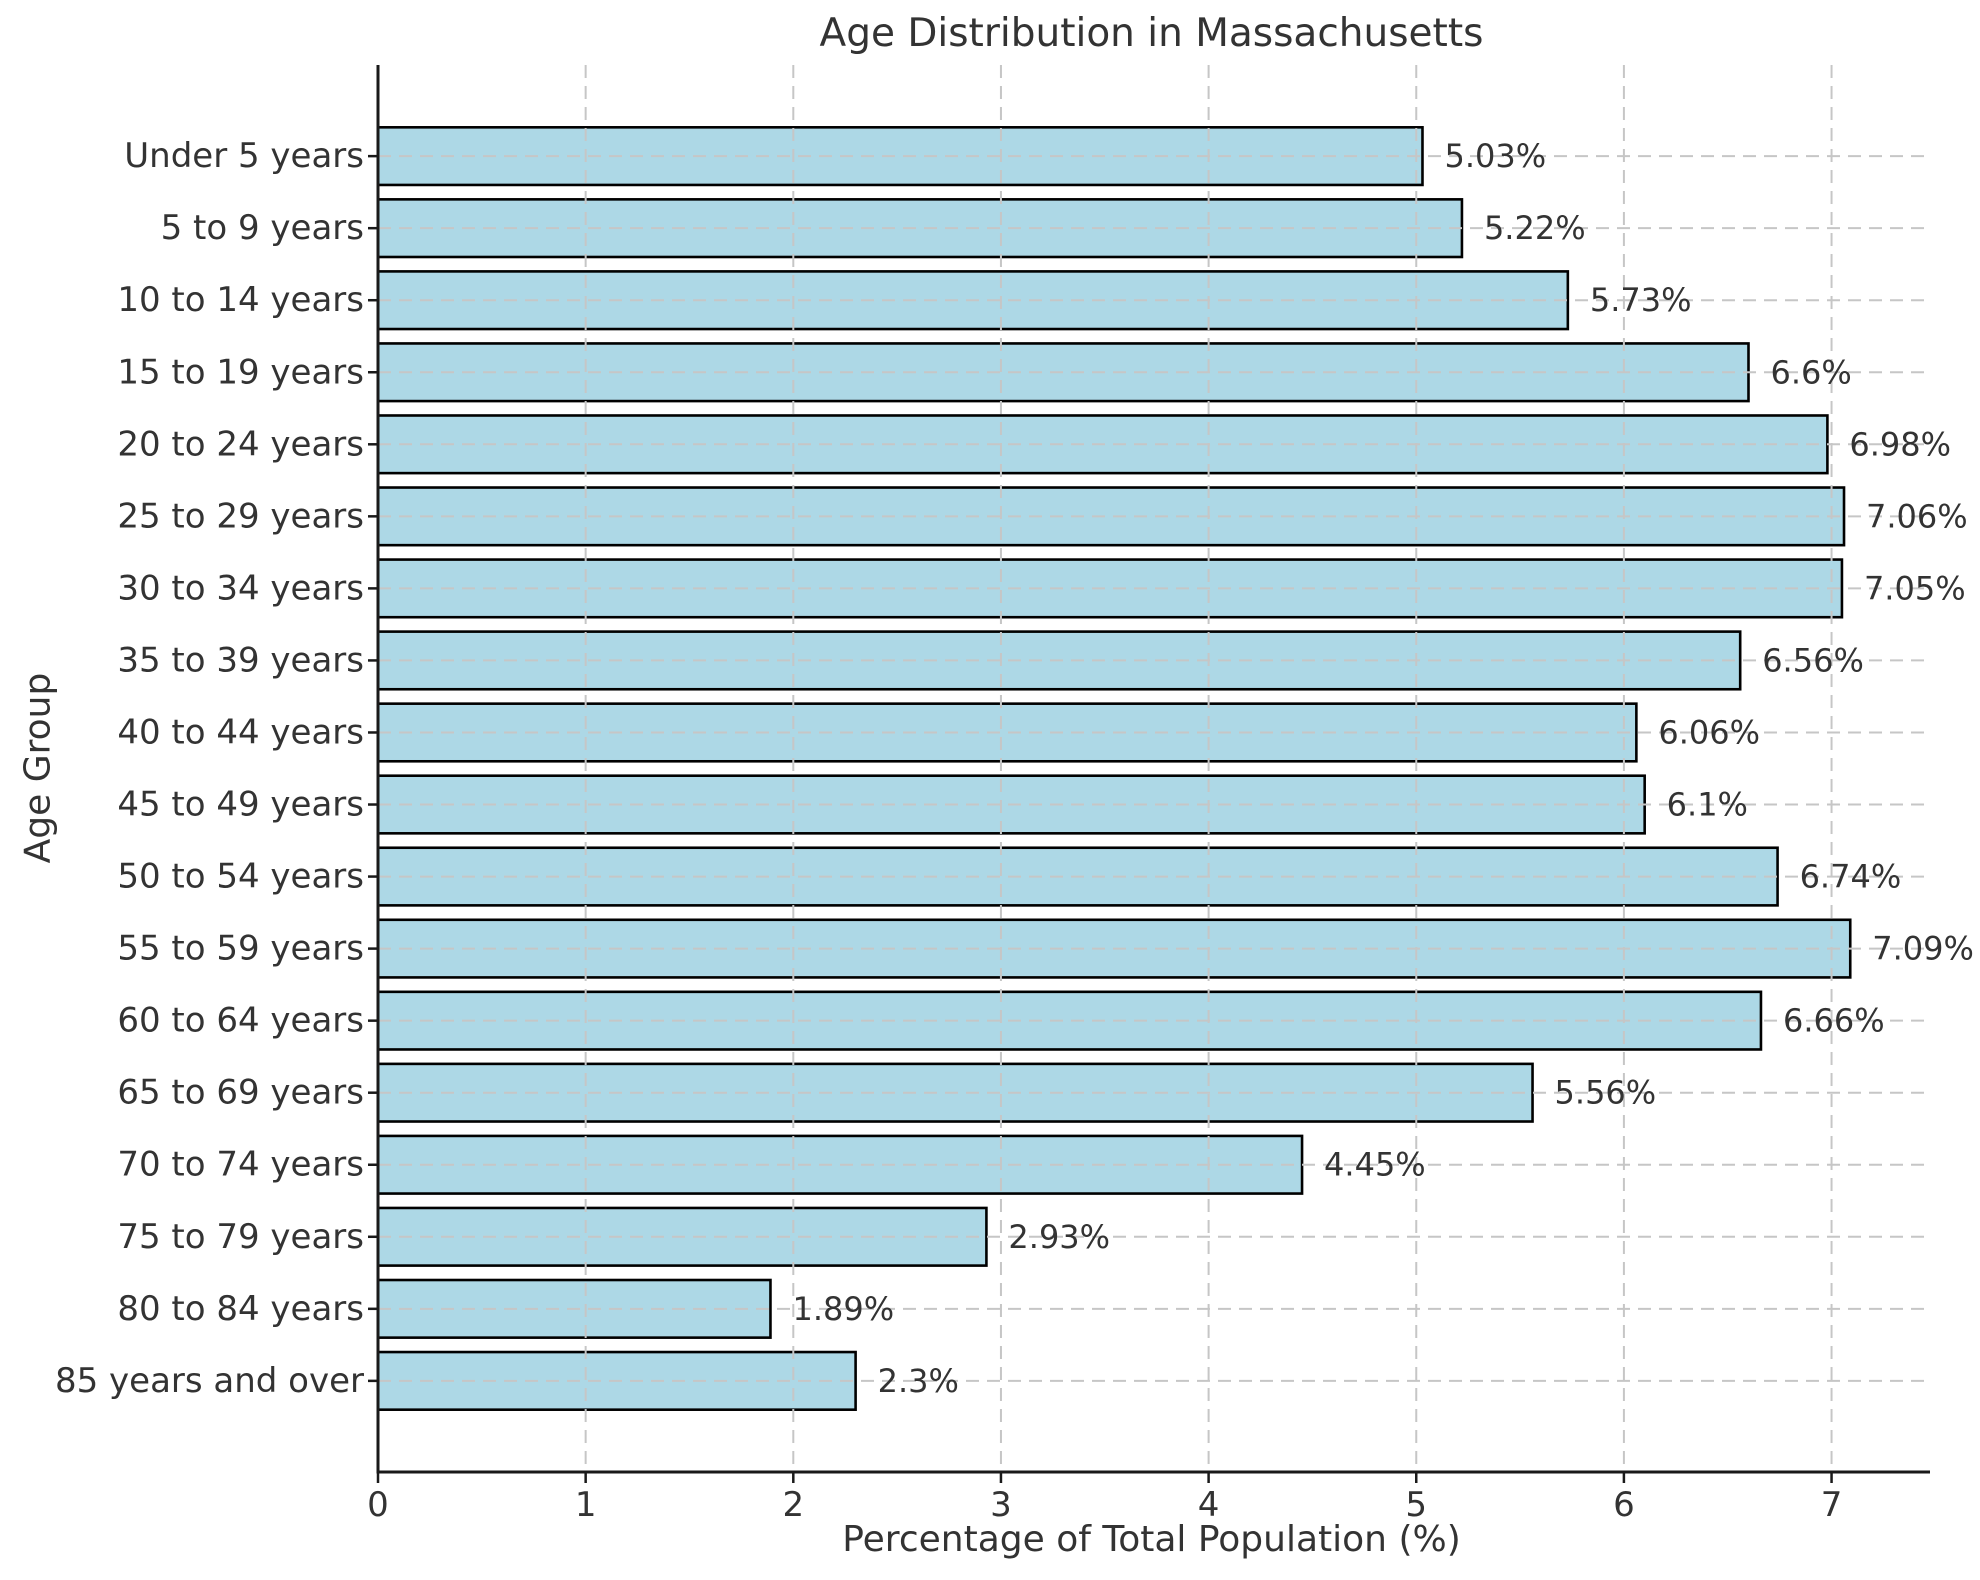  What do you see at coordinates (1810, 372) in the screenshot?
I see `bar-value-label: 6.6%` at bounding box center [1810, 372].